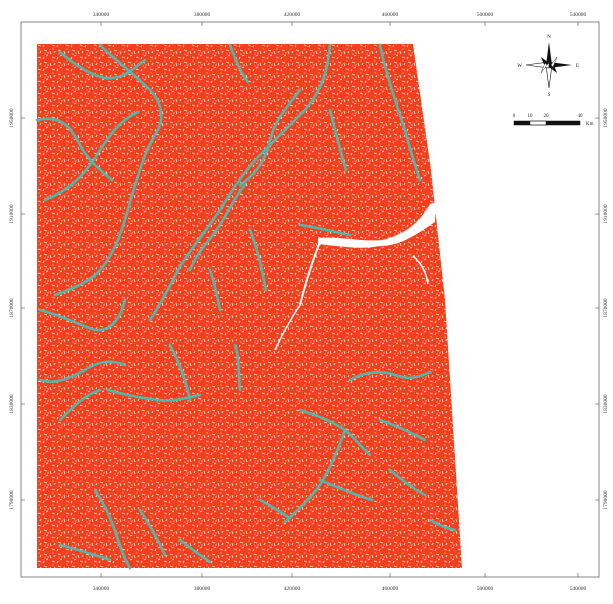 Image resolution: width=613 pixels, height=604 pixels. Describe the element at coordinates (590, 124) in the screenshot. I see `scale-unit: Km` at that location.